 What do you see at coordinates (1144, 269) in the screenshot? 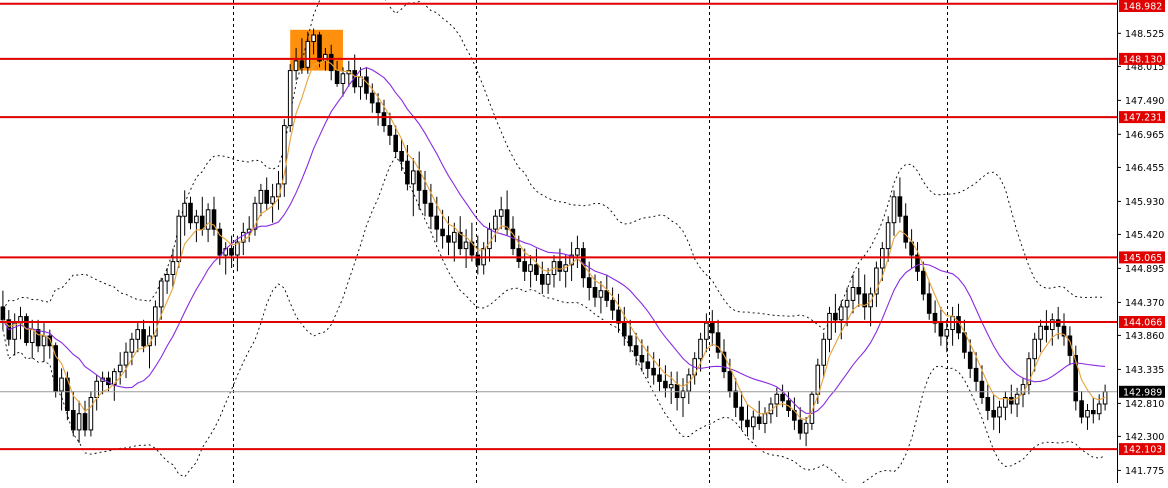
I see `y-tick-label: 144.895` at bounding box center [1144, 269].